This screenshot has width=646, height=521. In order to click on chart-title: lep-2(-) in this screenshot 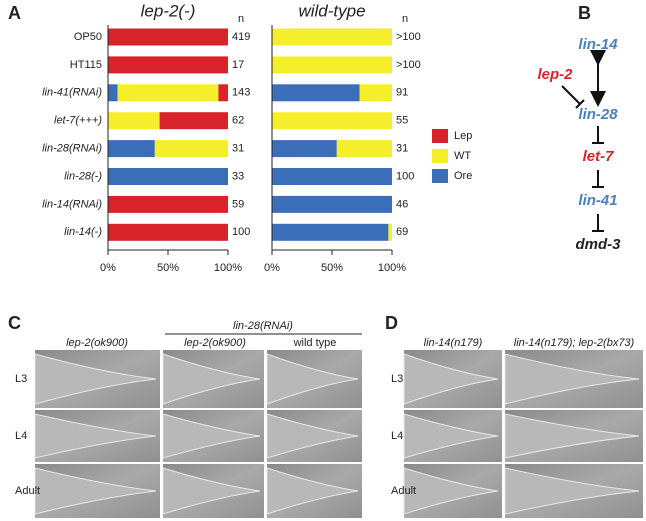, I will do `click(168, 10)`.